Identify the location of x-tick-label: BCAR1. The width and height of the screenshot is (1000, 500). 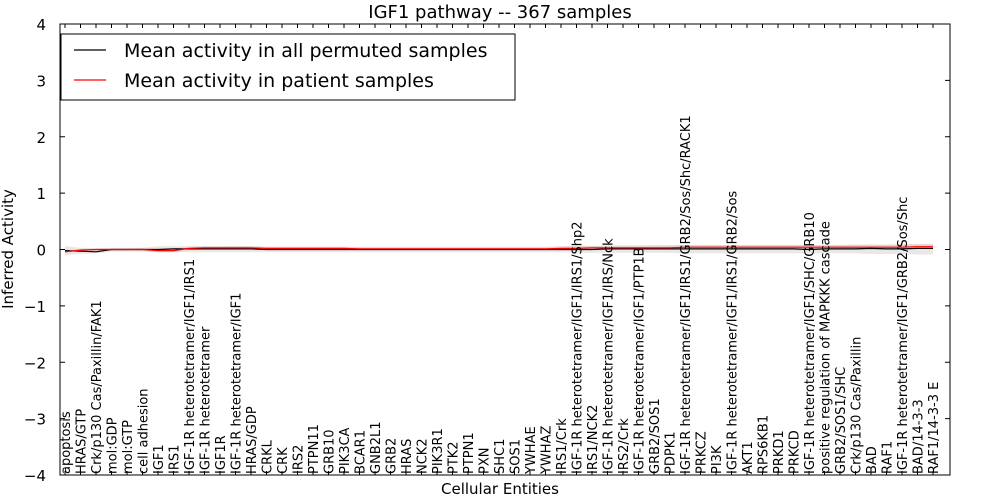
(361, 452).